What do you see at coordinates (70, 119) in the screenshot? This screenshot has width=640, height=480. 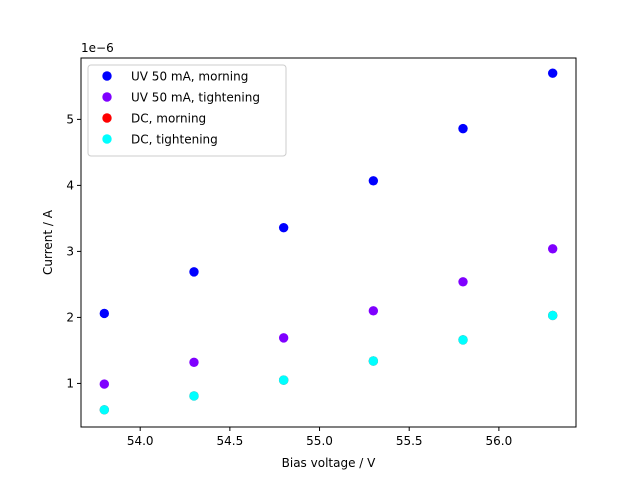 I see `y-tick-label: 5` at bounding box center [70, 119].